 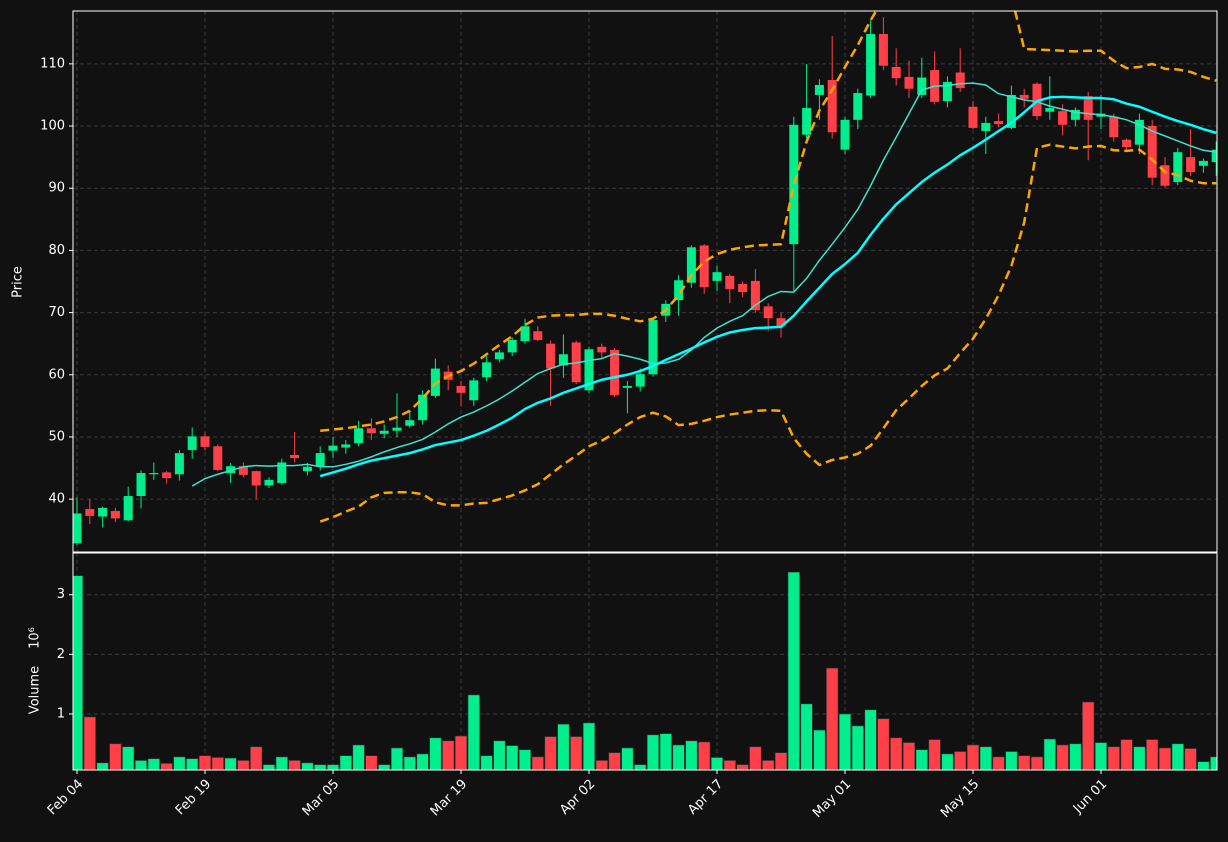 What do you see at coordinates (18, 282) in the screenshot?
I see `y-axis-label: Price` at bounding box center [18, 282].